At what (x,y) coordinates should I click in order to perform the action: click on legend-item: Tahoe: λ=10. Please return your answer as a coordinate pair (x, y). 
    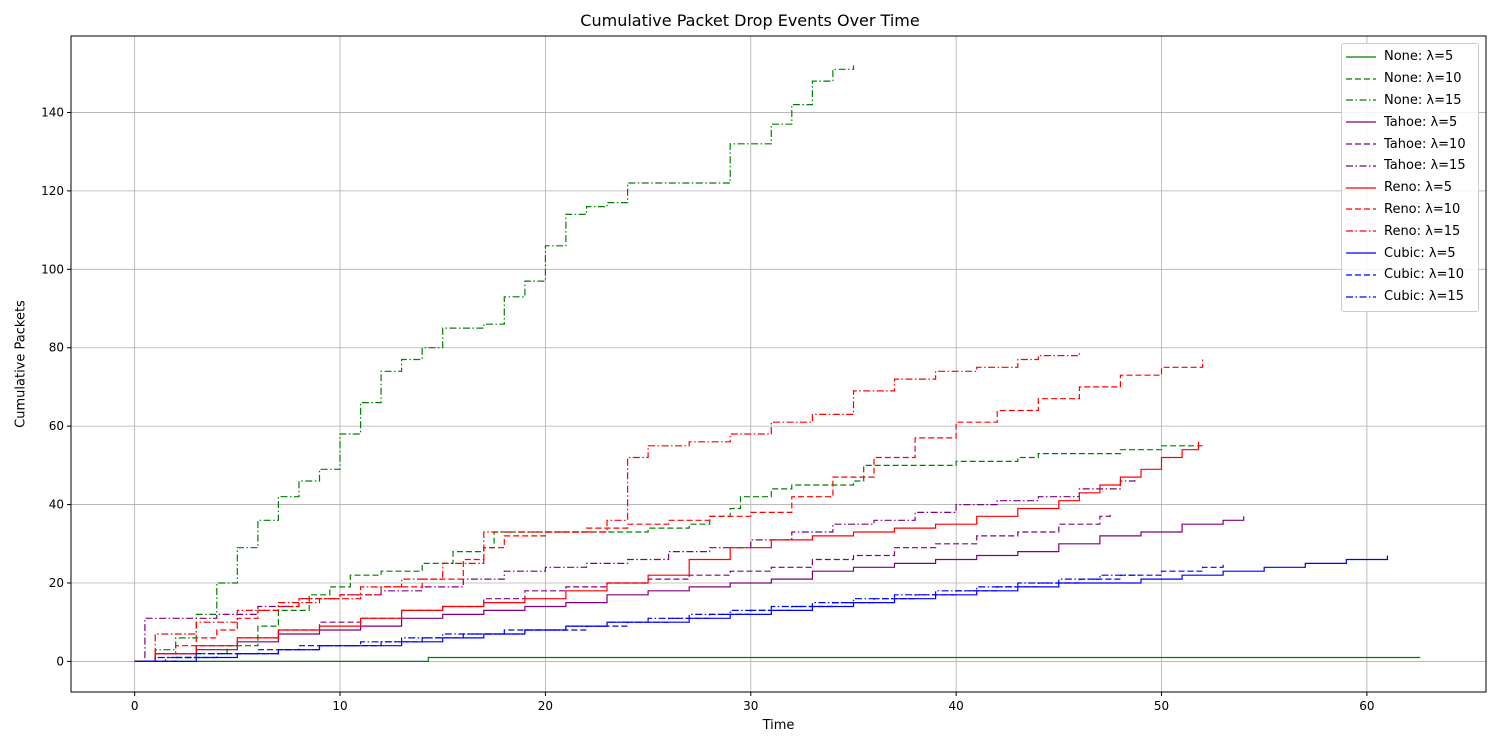
    Looking at the image, I should click on (1410, 144).